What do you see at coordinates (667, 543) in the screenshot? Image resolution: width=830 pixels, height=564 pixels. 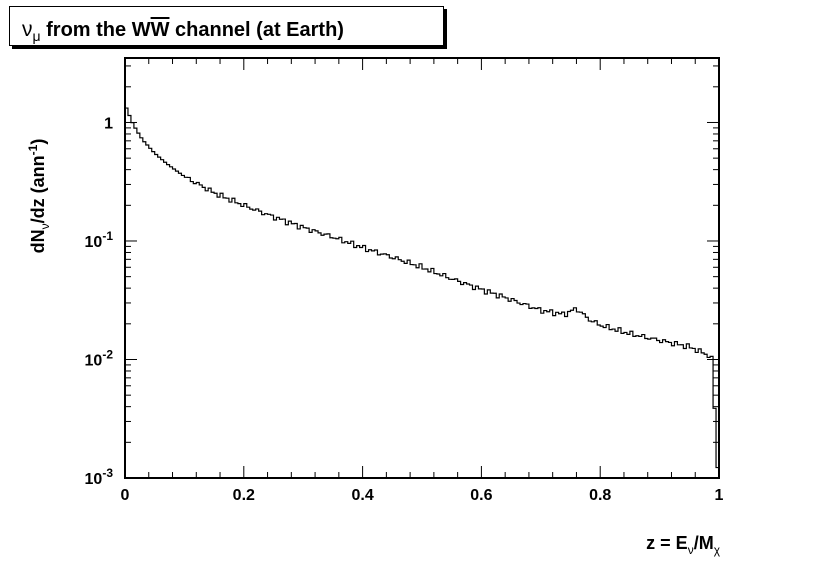 I see `xlabel-prefix: z = E` at bounding box center [667, 543].